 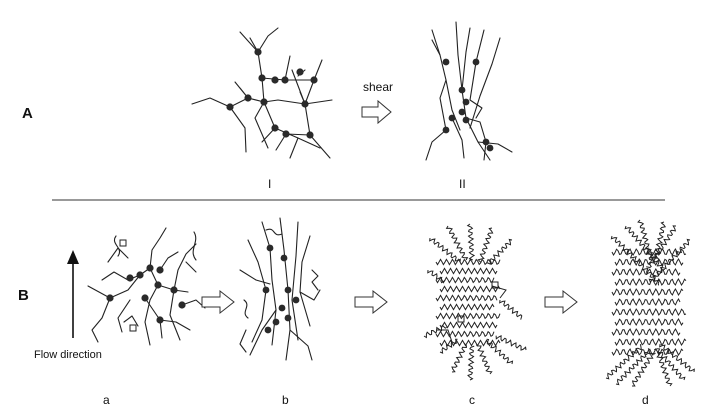 What do you see at coordinates (68, 355) in the screenshot?
I see `flow-direction-label: Flow direction` at bounding box center [68, 355].